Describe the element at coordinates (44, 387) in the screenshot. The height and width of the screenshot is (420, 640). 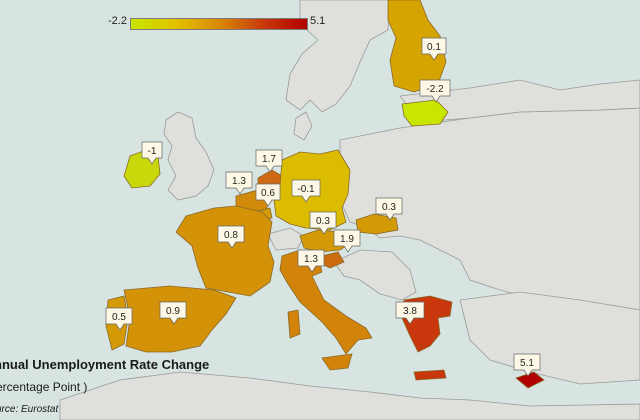
I see `map-subtitle: ercentage Point )` at that location.